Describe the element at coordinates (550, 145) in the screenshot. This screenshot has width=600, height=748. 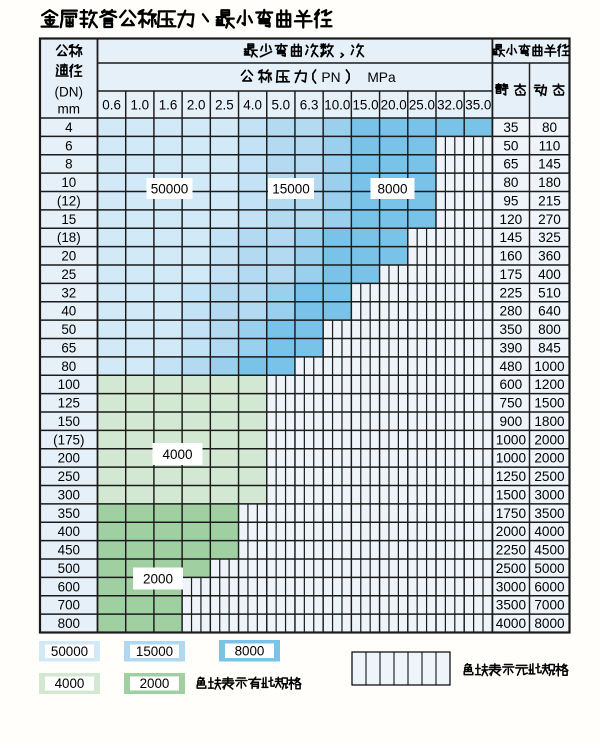
I see `svg-text: 110` at that location.